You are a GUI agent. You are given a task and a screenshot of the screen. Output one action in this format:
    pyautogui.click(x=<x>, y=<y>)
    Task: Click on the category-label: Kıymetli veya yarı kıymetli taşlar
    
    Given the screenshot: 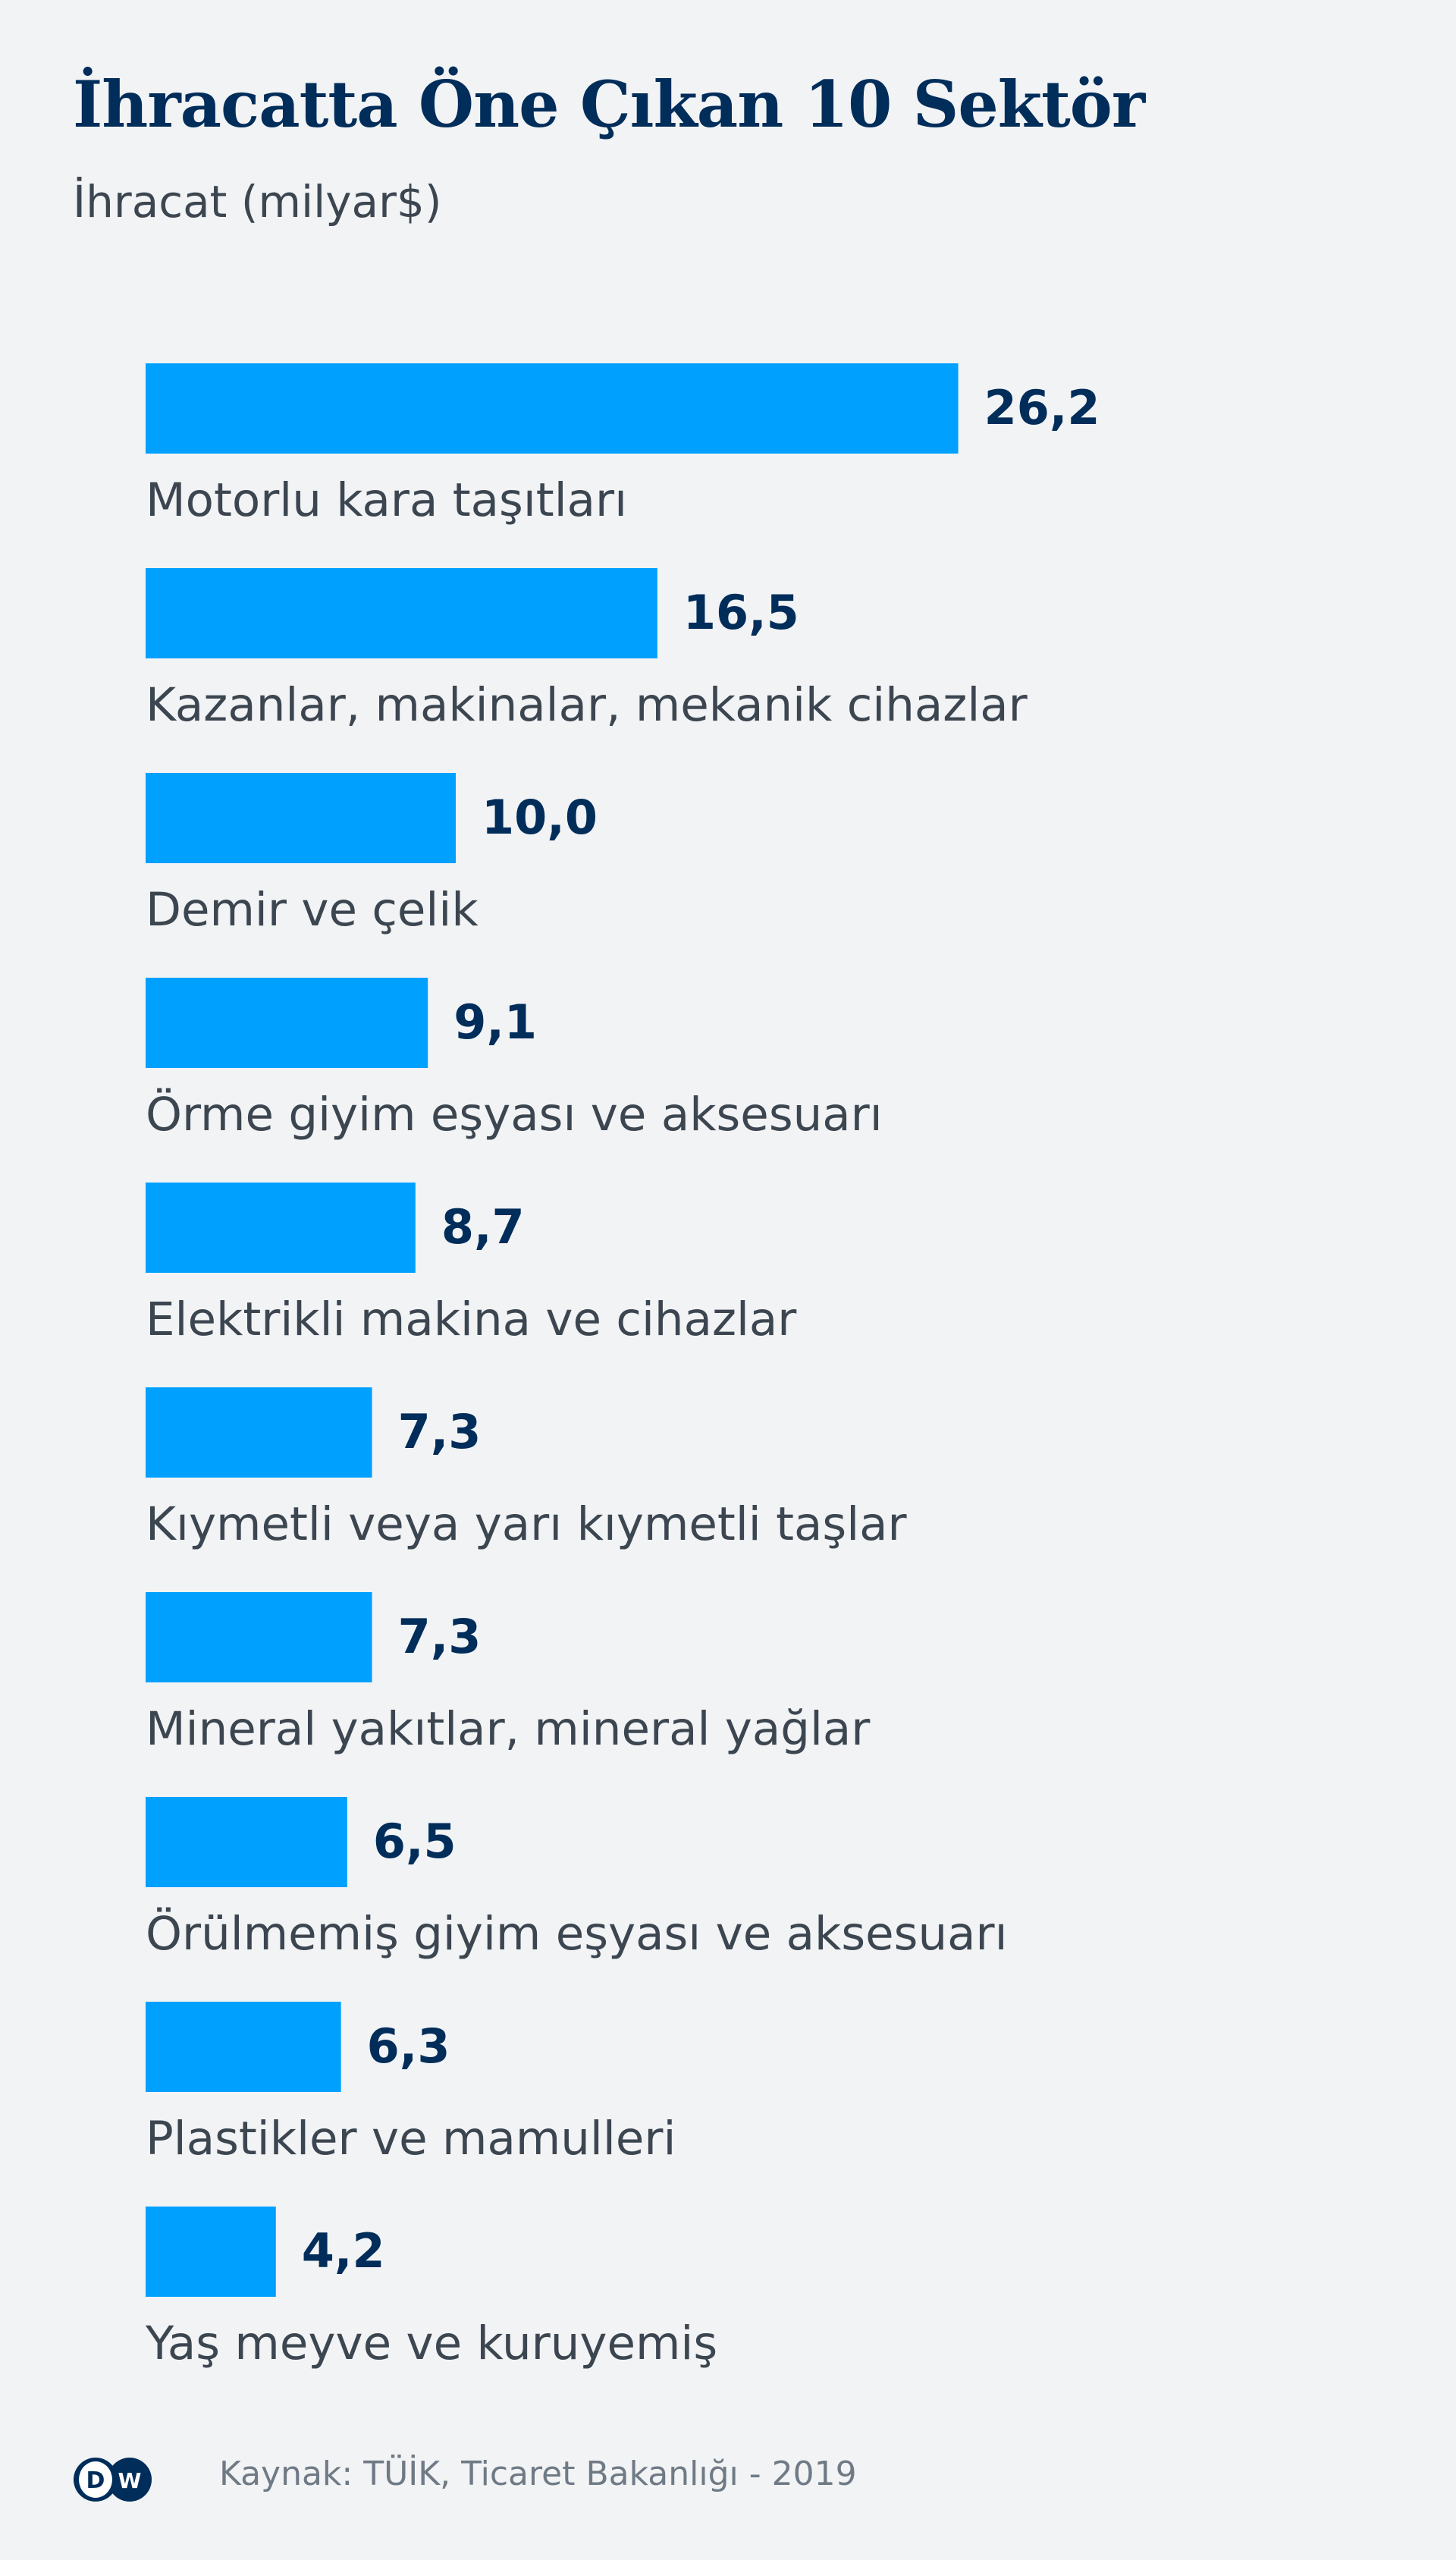 What is the action you would take?
    pyautogui.click(x=527, y=1524)
    